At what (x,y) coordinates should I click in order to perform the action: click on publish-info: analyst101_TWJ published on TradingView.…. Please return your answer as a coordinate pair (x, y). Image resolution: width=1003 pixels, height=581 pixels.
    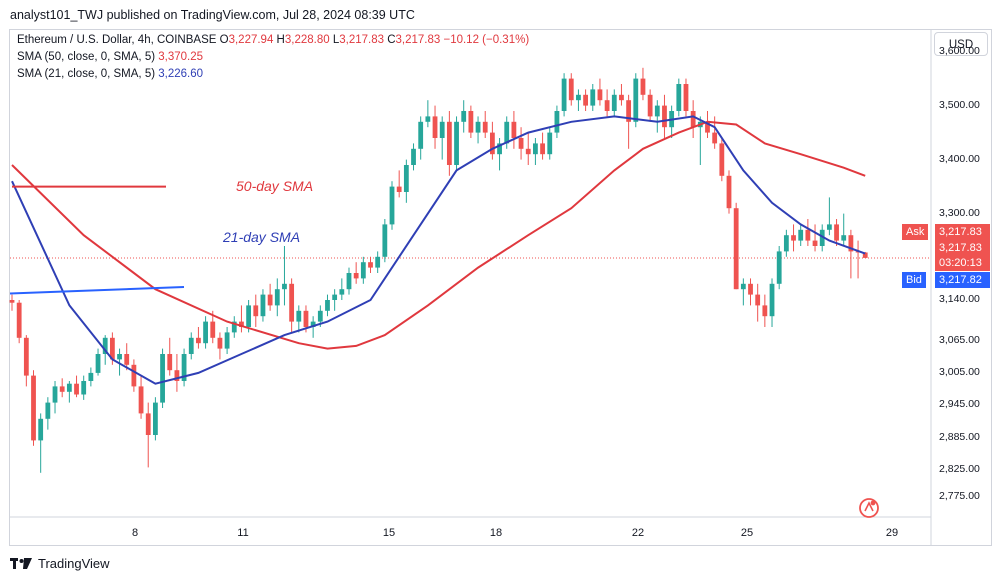
    Looking at the image, I should click on (212, 15).